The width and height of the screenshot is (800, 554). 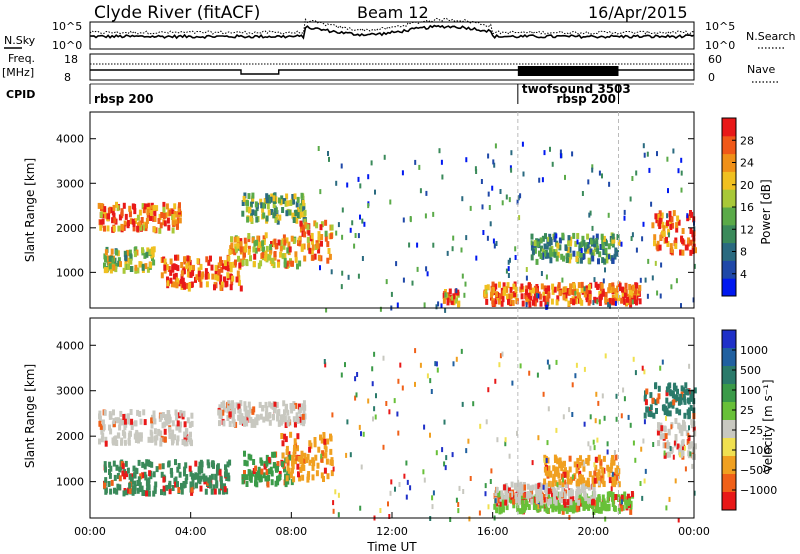 I want to click on date-title: 16/Apr/2015, so click(x=638, y=12).